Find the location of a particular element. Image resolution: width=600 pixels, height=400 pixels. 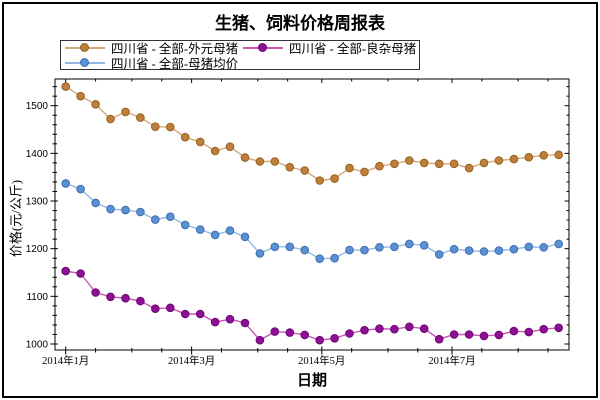

chart-title: 生猪、饲料价格周报表 is located at coordinates (300, 23).